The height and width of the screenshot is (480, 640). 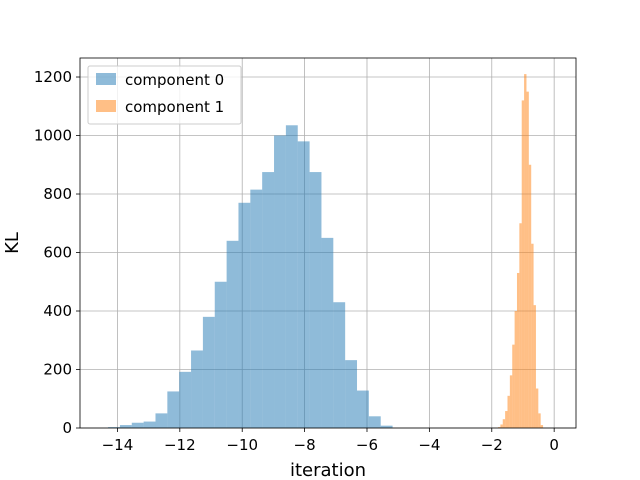 I want to click on y-tick-label: 600, so click(x=57, y=253).